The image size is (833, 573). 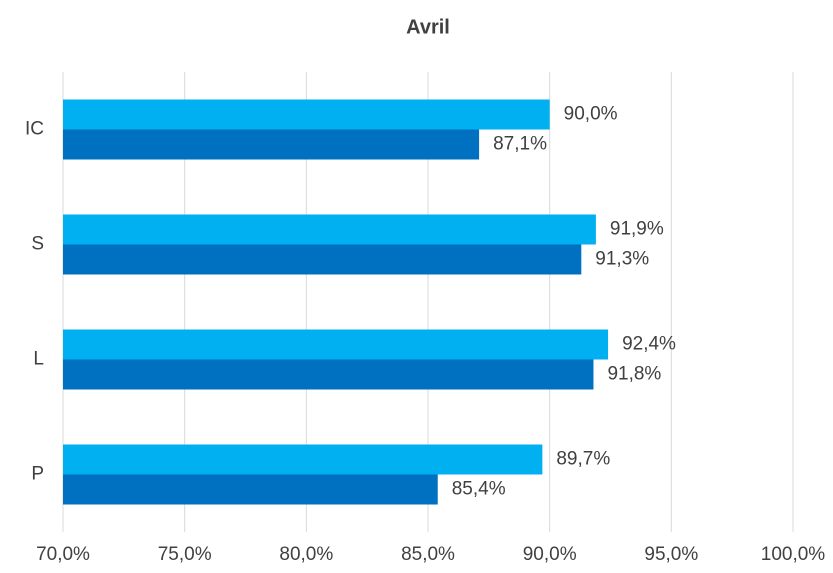 I want to click on value-label: 85,4%, so click(x=479, y=489).